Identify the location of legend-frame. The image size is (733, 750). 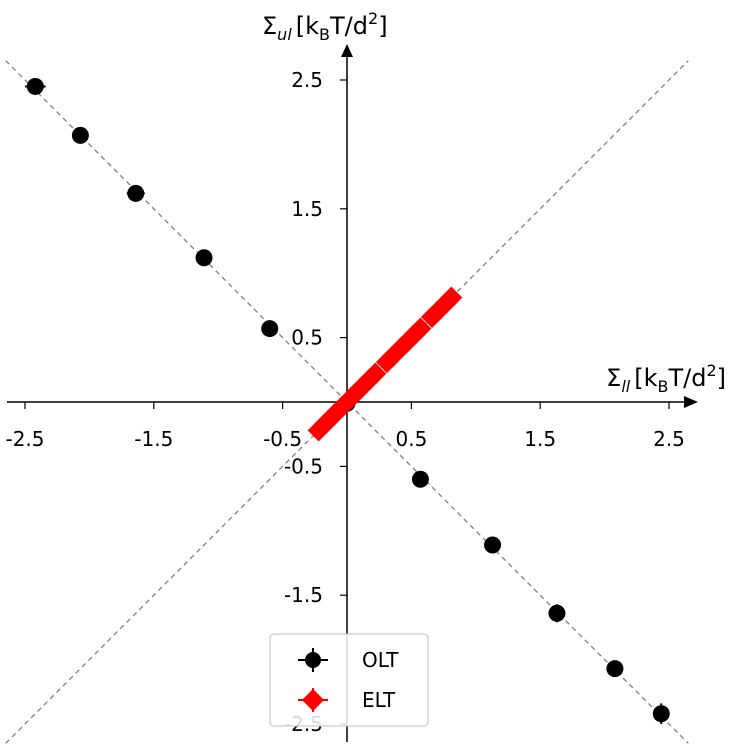
(349, 680).